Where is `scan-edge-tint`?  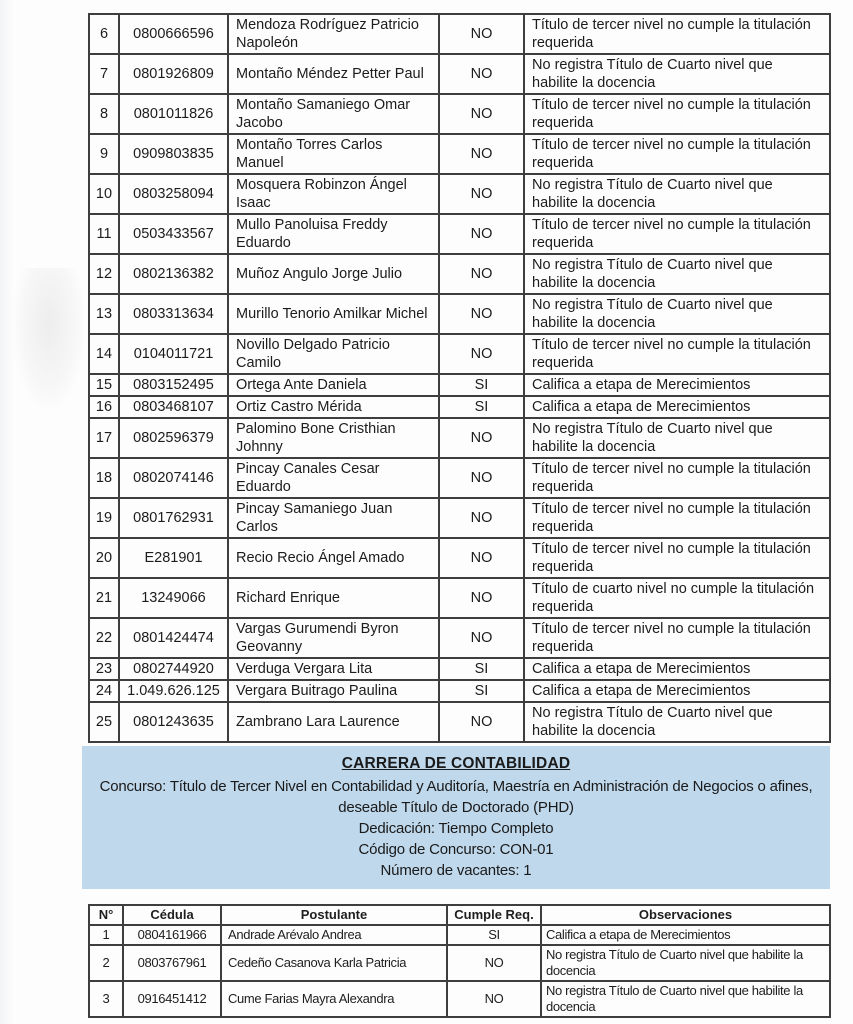
scan-edge-tint is located at coordinates (7, 512).